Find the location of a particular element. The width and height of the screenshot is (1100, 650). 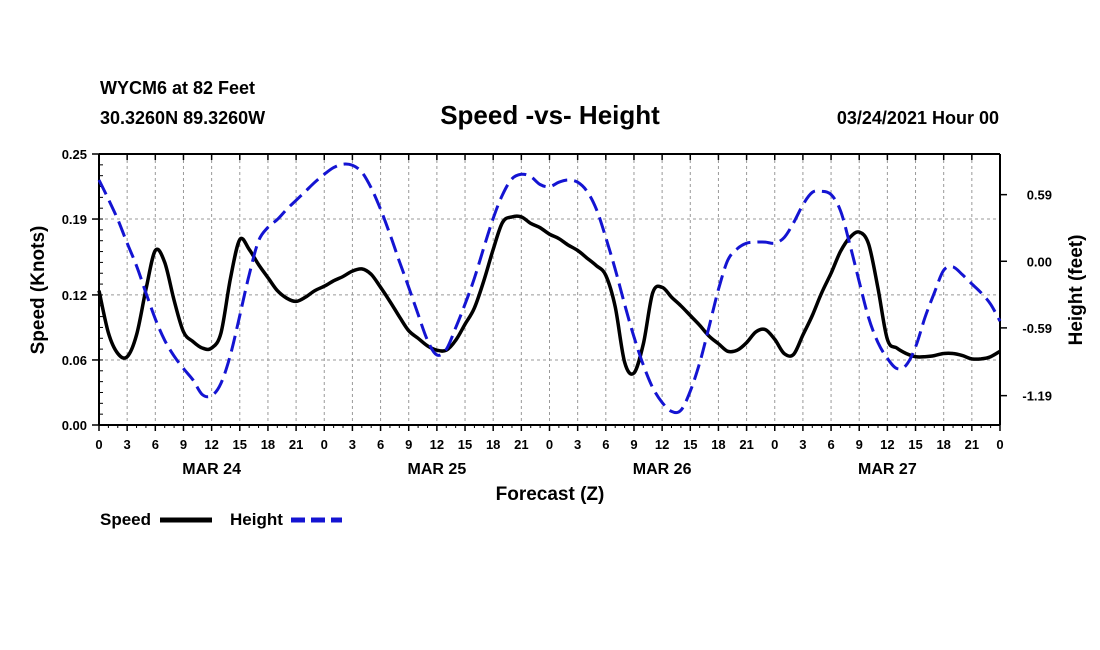

y2-tick-label: 0.59 is located at coordinates (1039, 195).